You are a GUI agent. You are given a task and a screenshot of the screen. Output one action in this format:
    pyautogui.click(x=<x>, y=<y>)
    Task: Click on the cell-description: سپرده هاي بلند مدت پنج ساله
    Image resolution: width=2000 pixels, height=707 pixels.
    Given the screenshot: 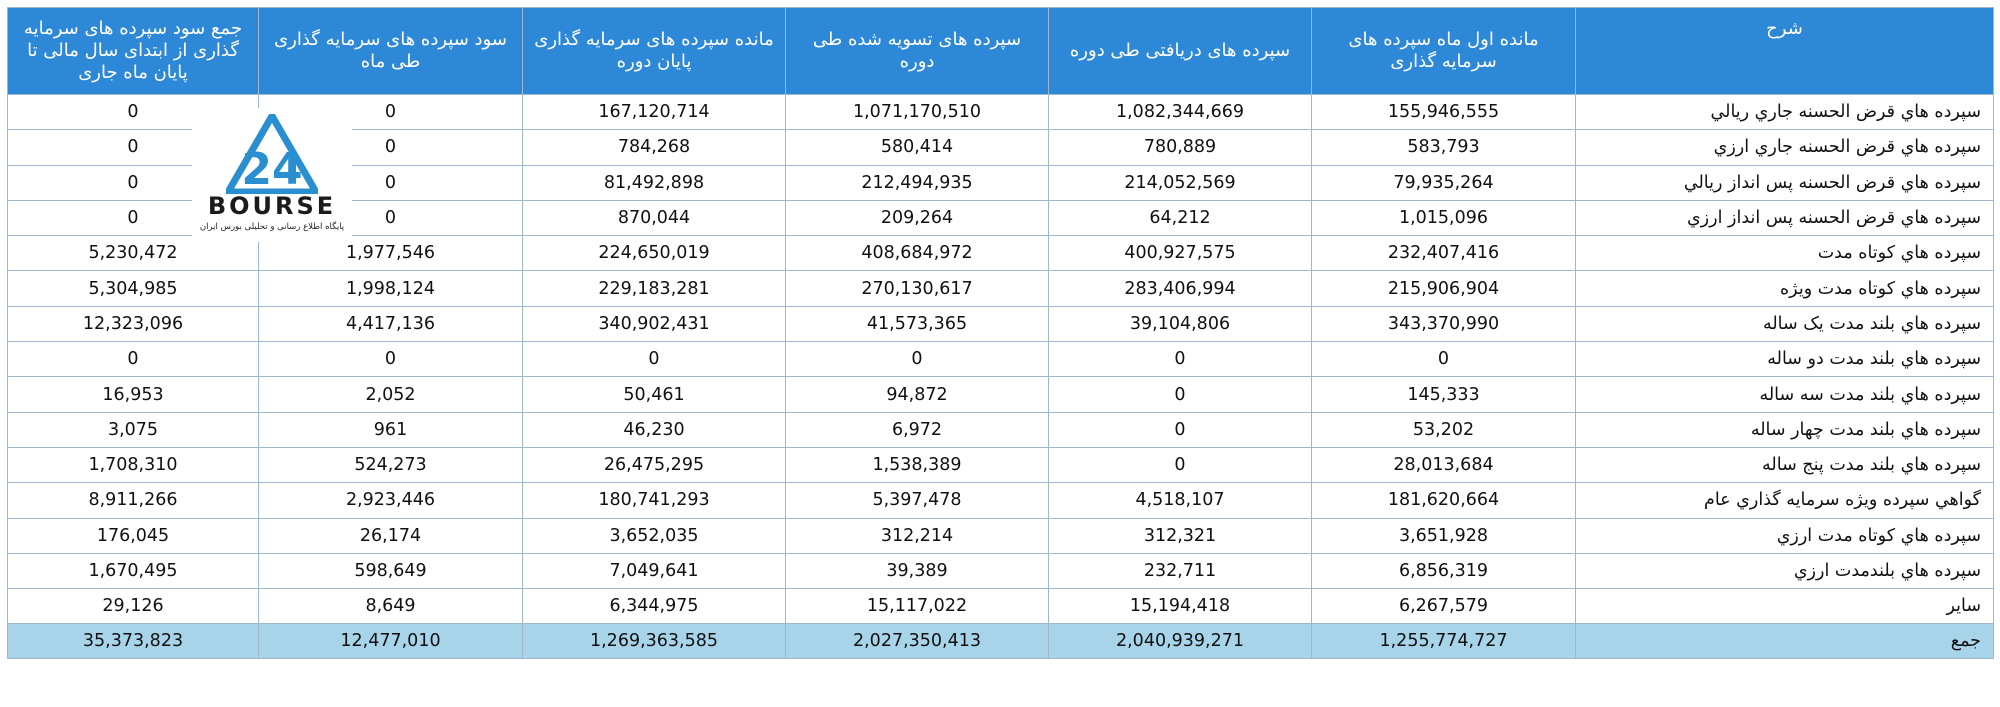 What is the action you would take?
    pyautogui.click(x=1784, y=465)
    